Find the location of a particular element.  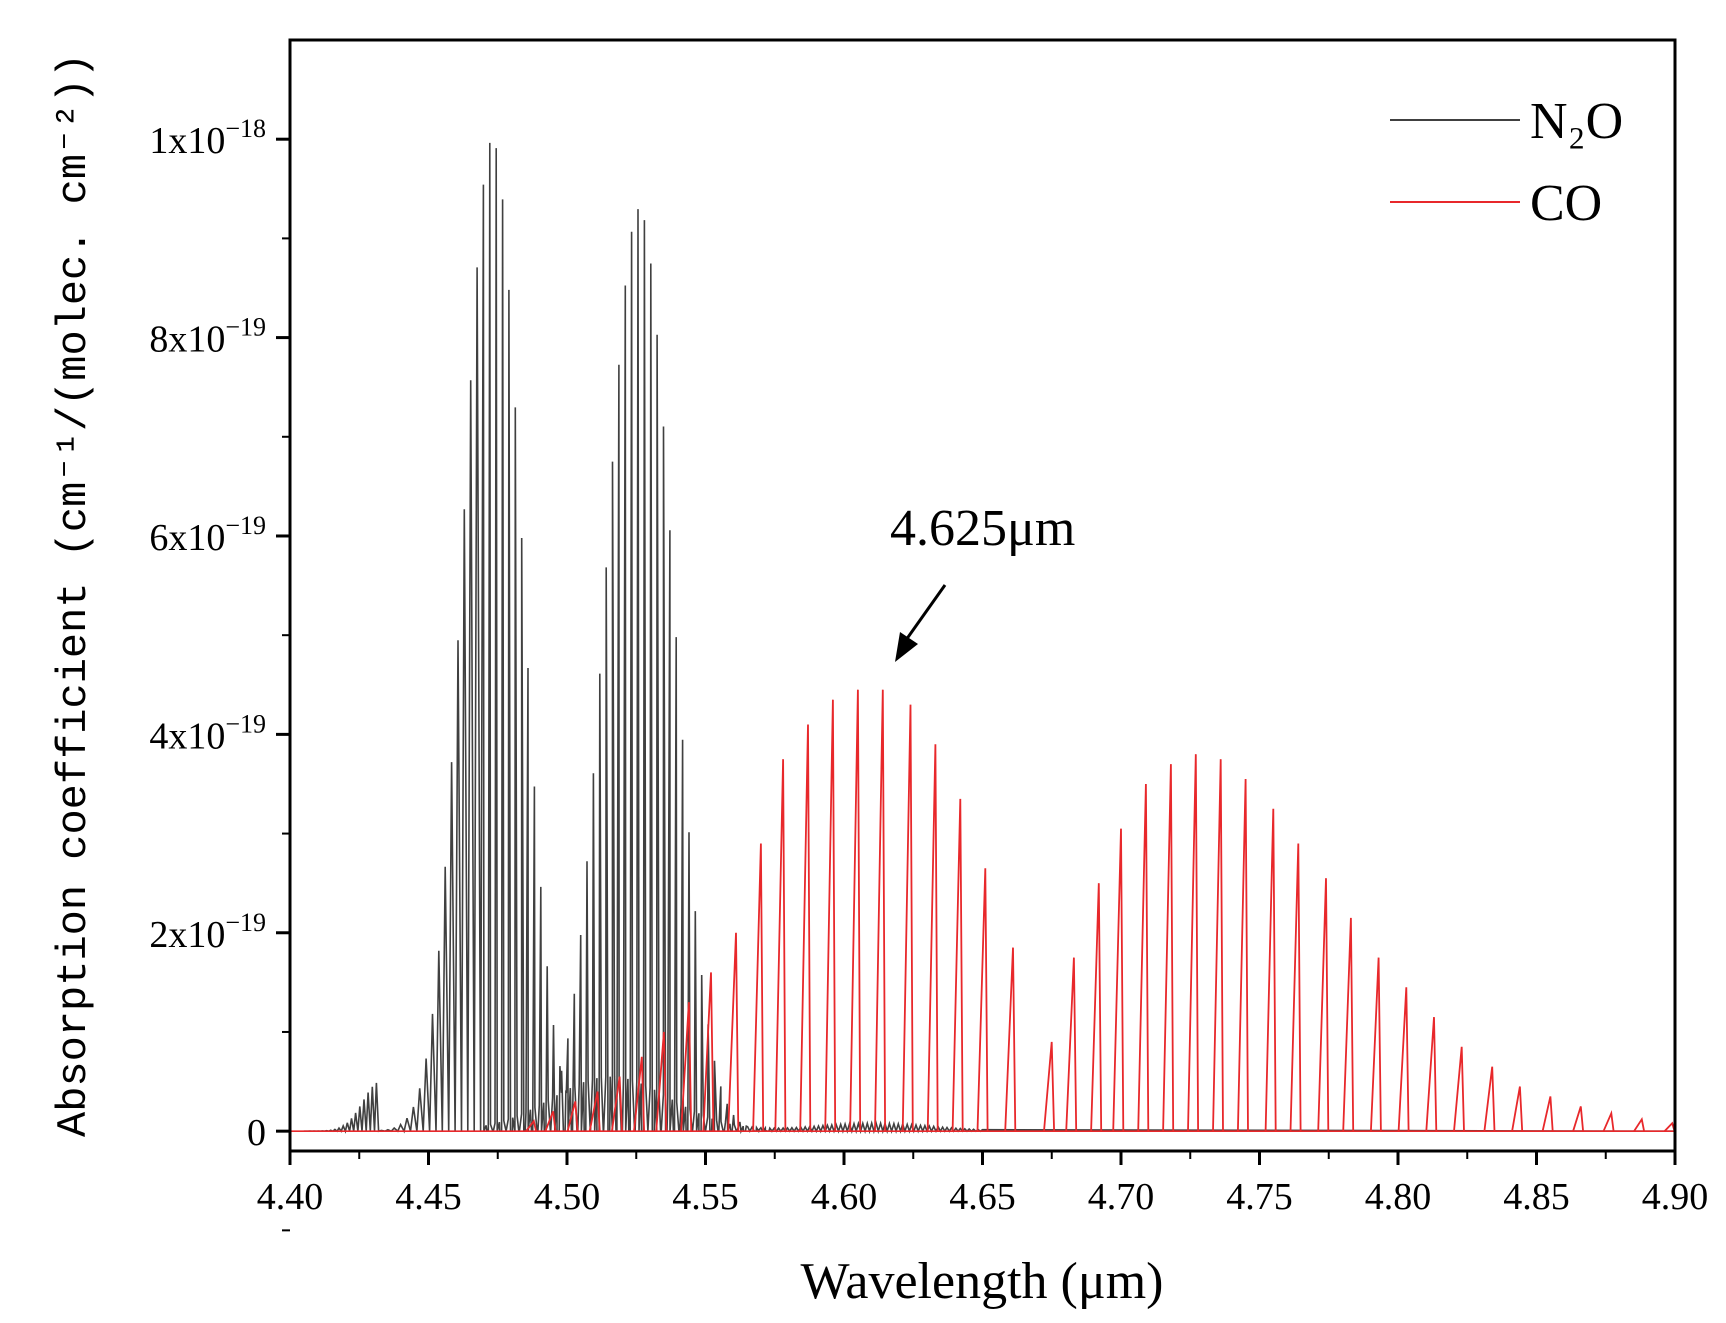

y-tick-label: 4x10⁻¹⁹ is located at coordinates (207, 733).